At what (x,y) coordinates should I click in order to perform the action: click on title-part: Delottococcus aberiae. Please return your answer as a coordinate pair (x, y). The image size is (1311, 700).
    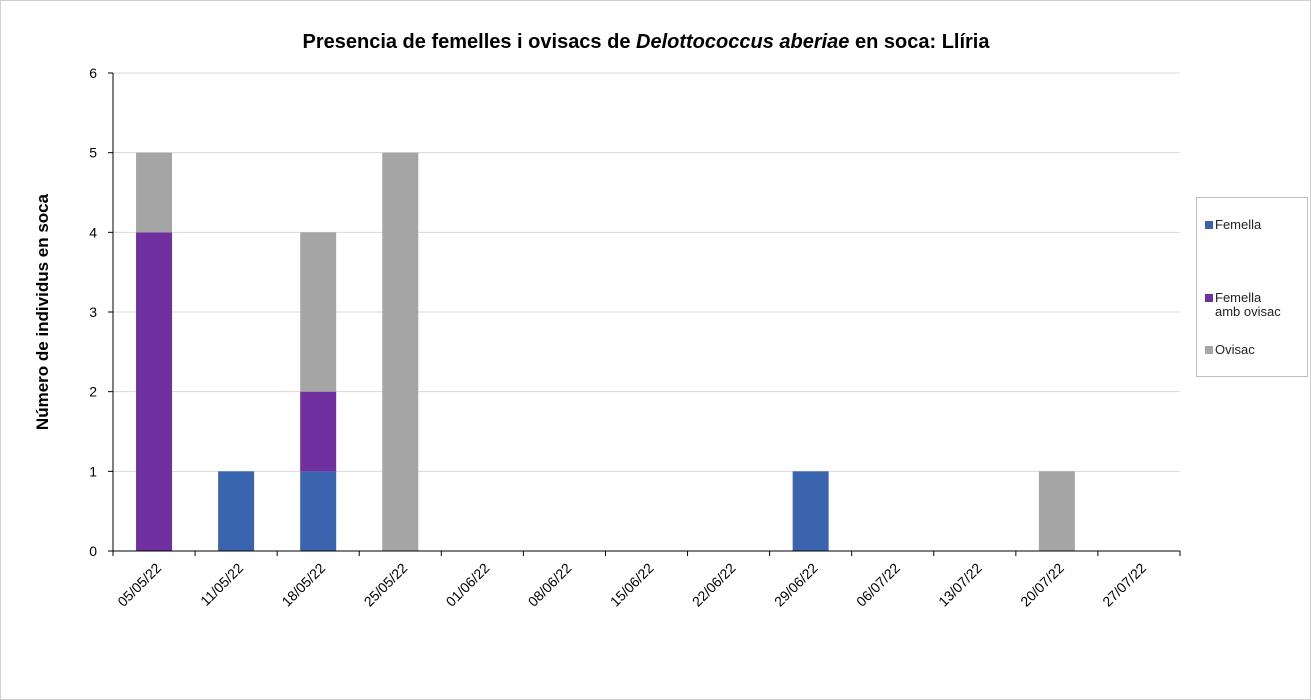
    Looking at the image, I should click on (742, 42).